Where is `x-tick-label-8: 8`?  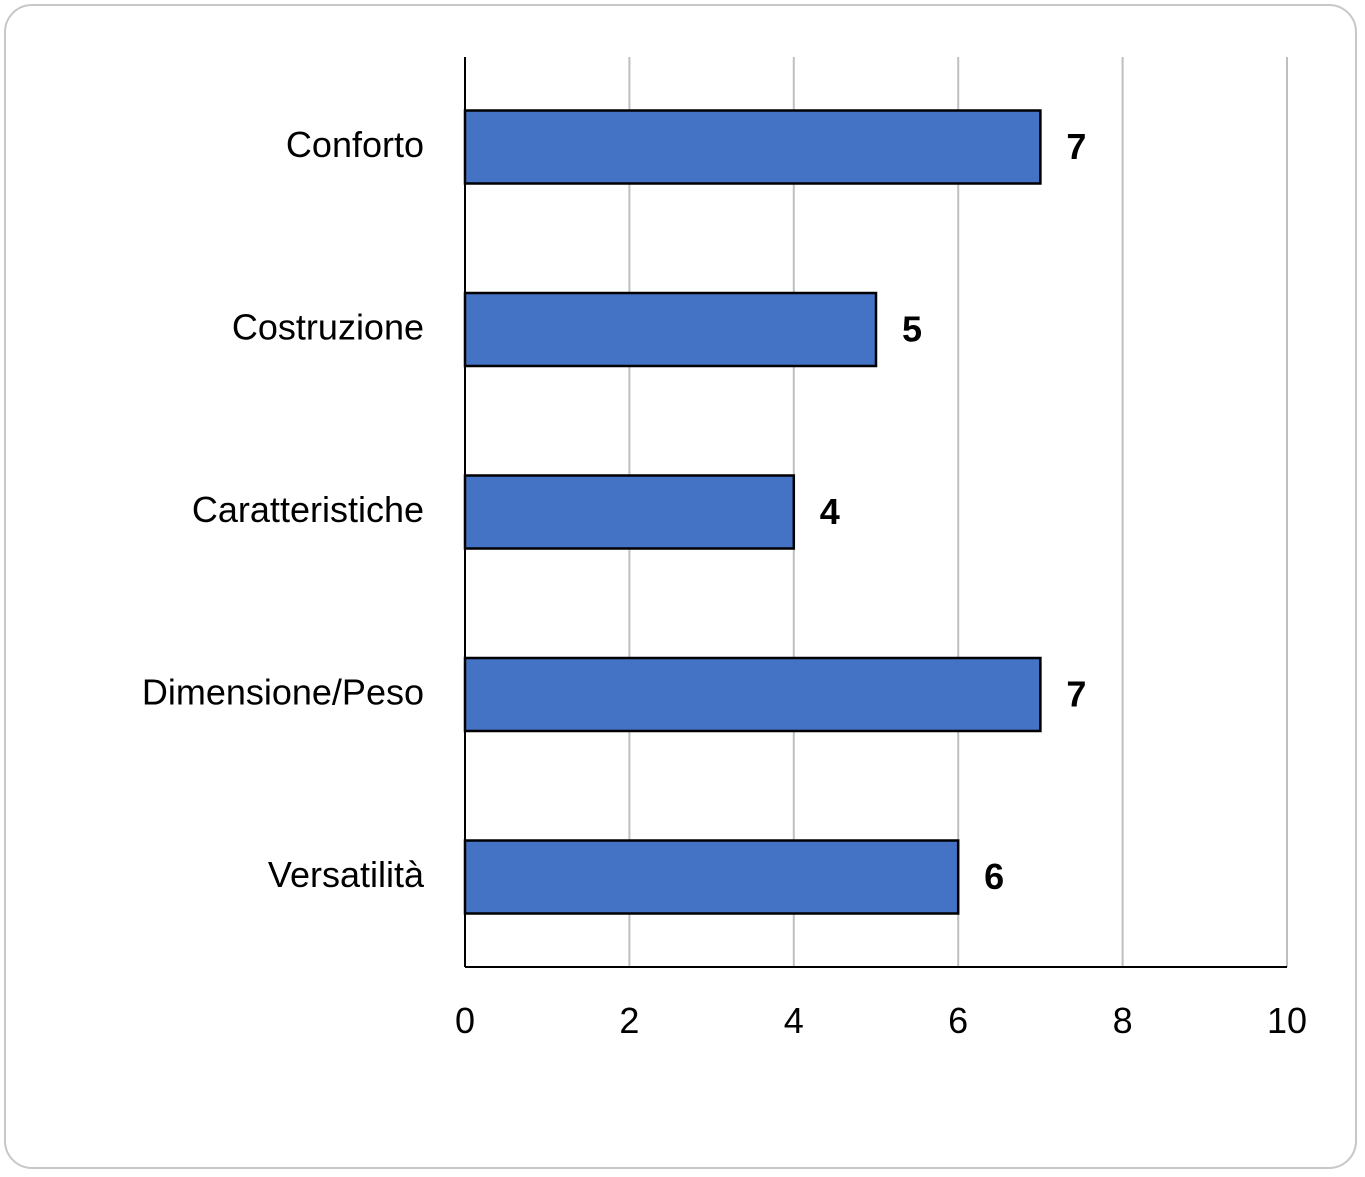 x-tick-label-8: 8 is located at coordinates (1123, 1020).